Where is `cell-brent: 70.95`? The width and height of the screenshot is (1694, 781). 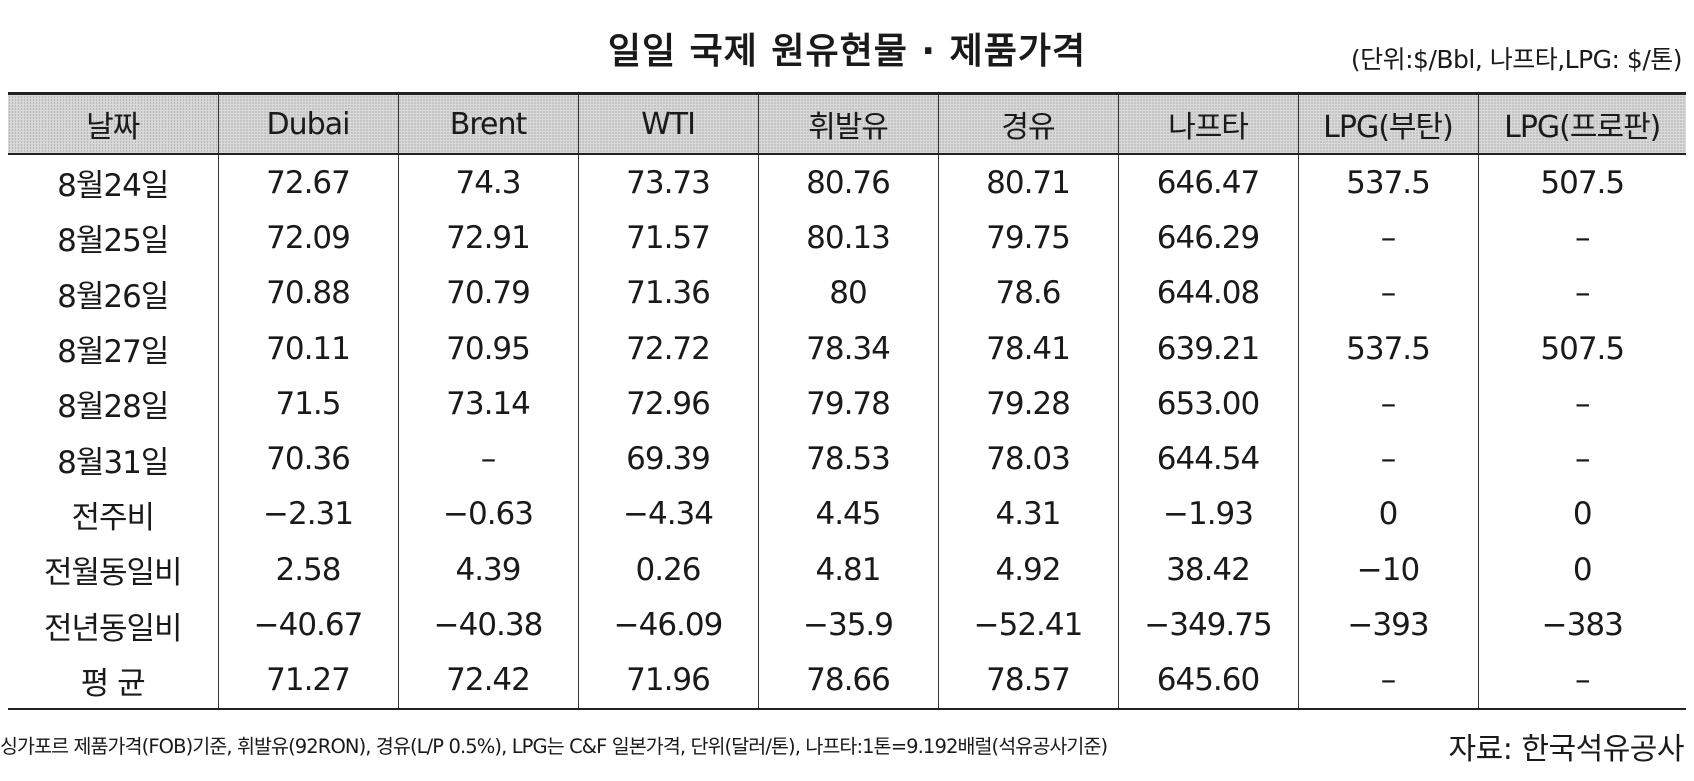
cell-brent: 70.95 is located at coordinates (487, 348).